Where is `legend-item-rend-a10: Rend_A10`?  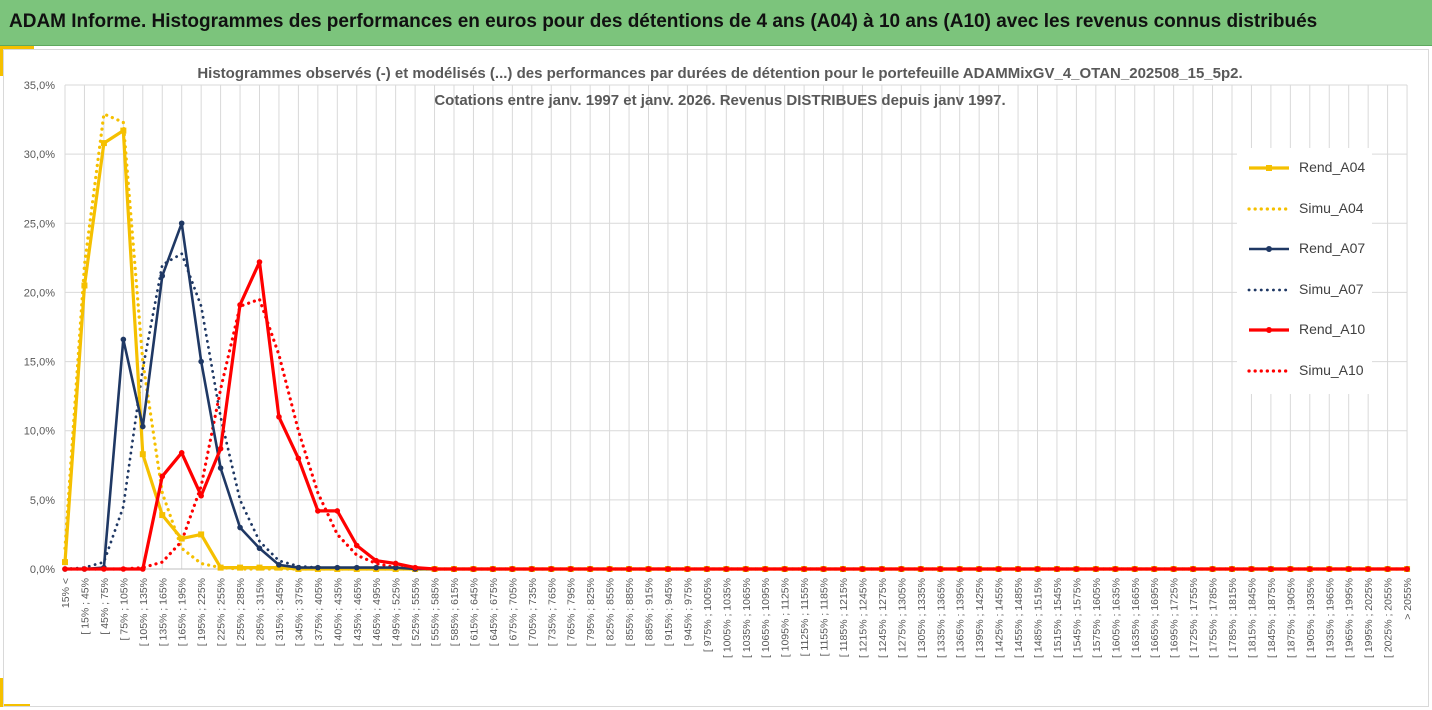 legend-item-rend-a10: Rend_A10 is located at coordinates (1309, 330).